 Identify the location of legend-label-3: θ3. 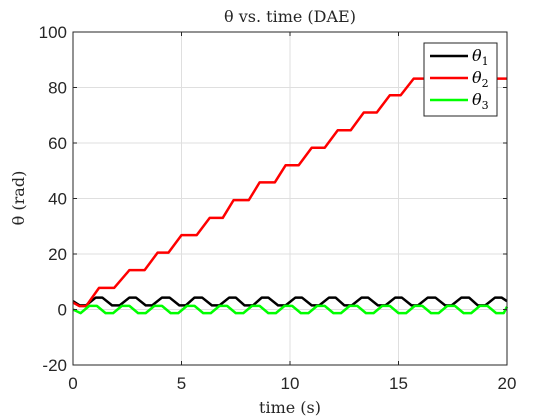
(480, 101).